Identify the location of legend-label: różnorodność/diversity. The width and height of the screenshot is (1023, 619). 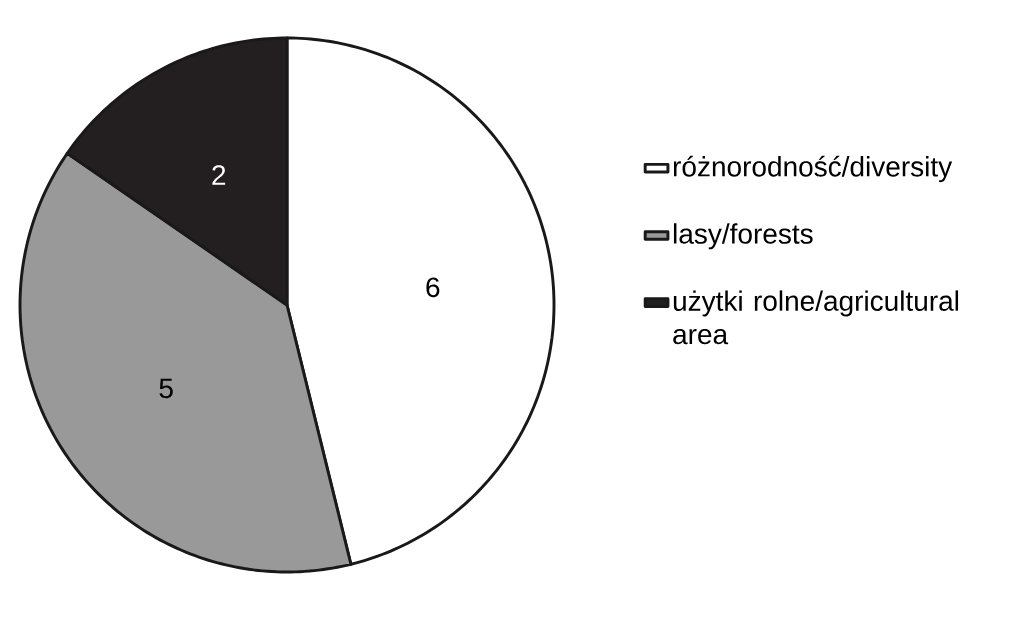
(813, 169).